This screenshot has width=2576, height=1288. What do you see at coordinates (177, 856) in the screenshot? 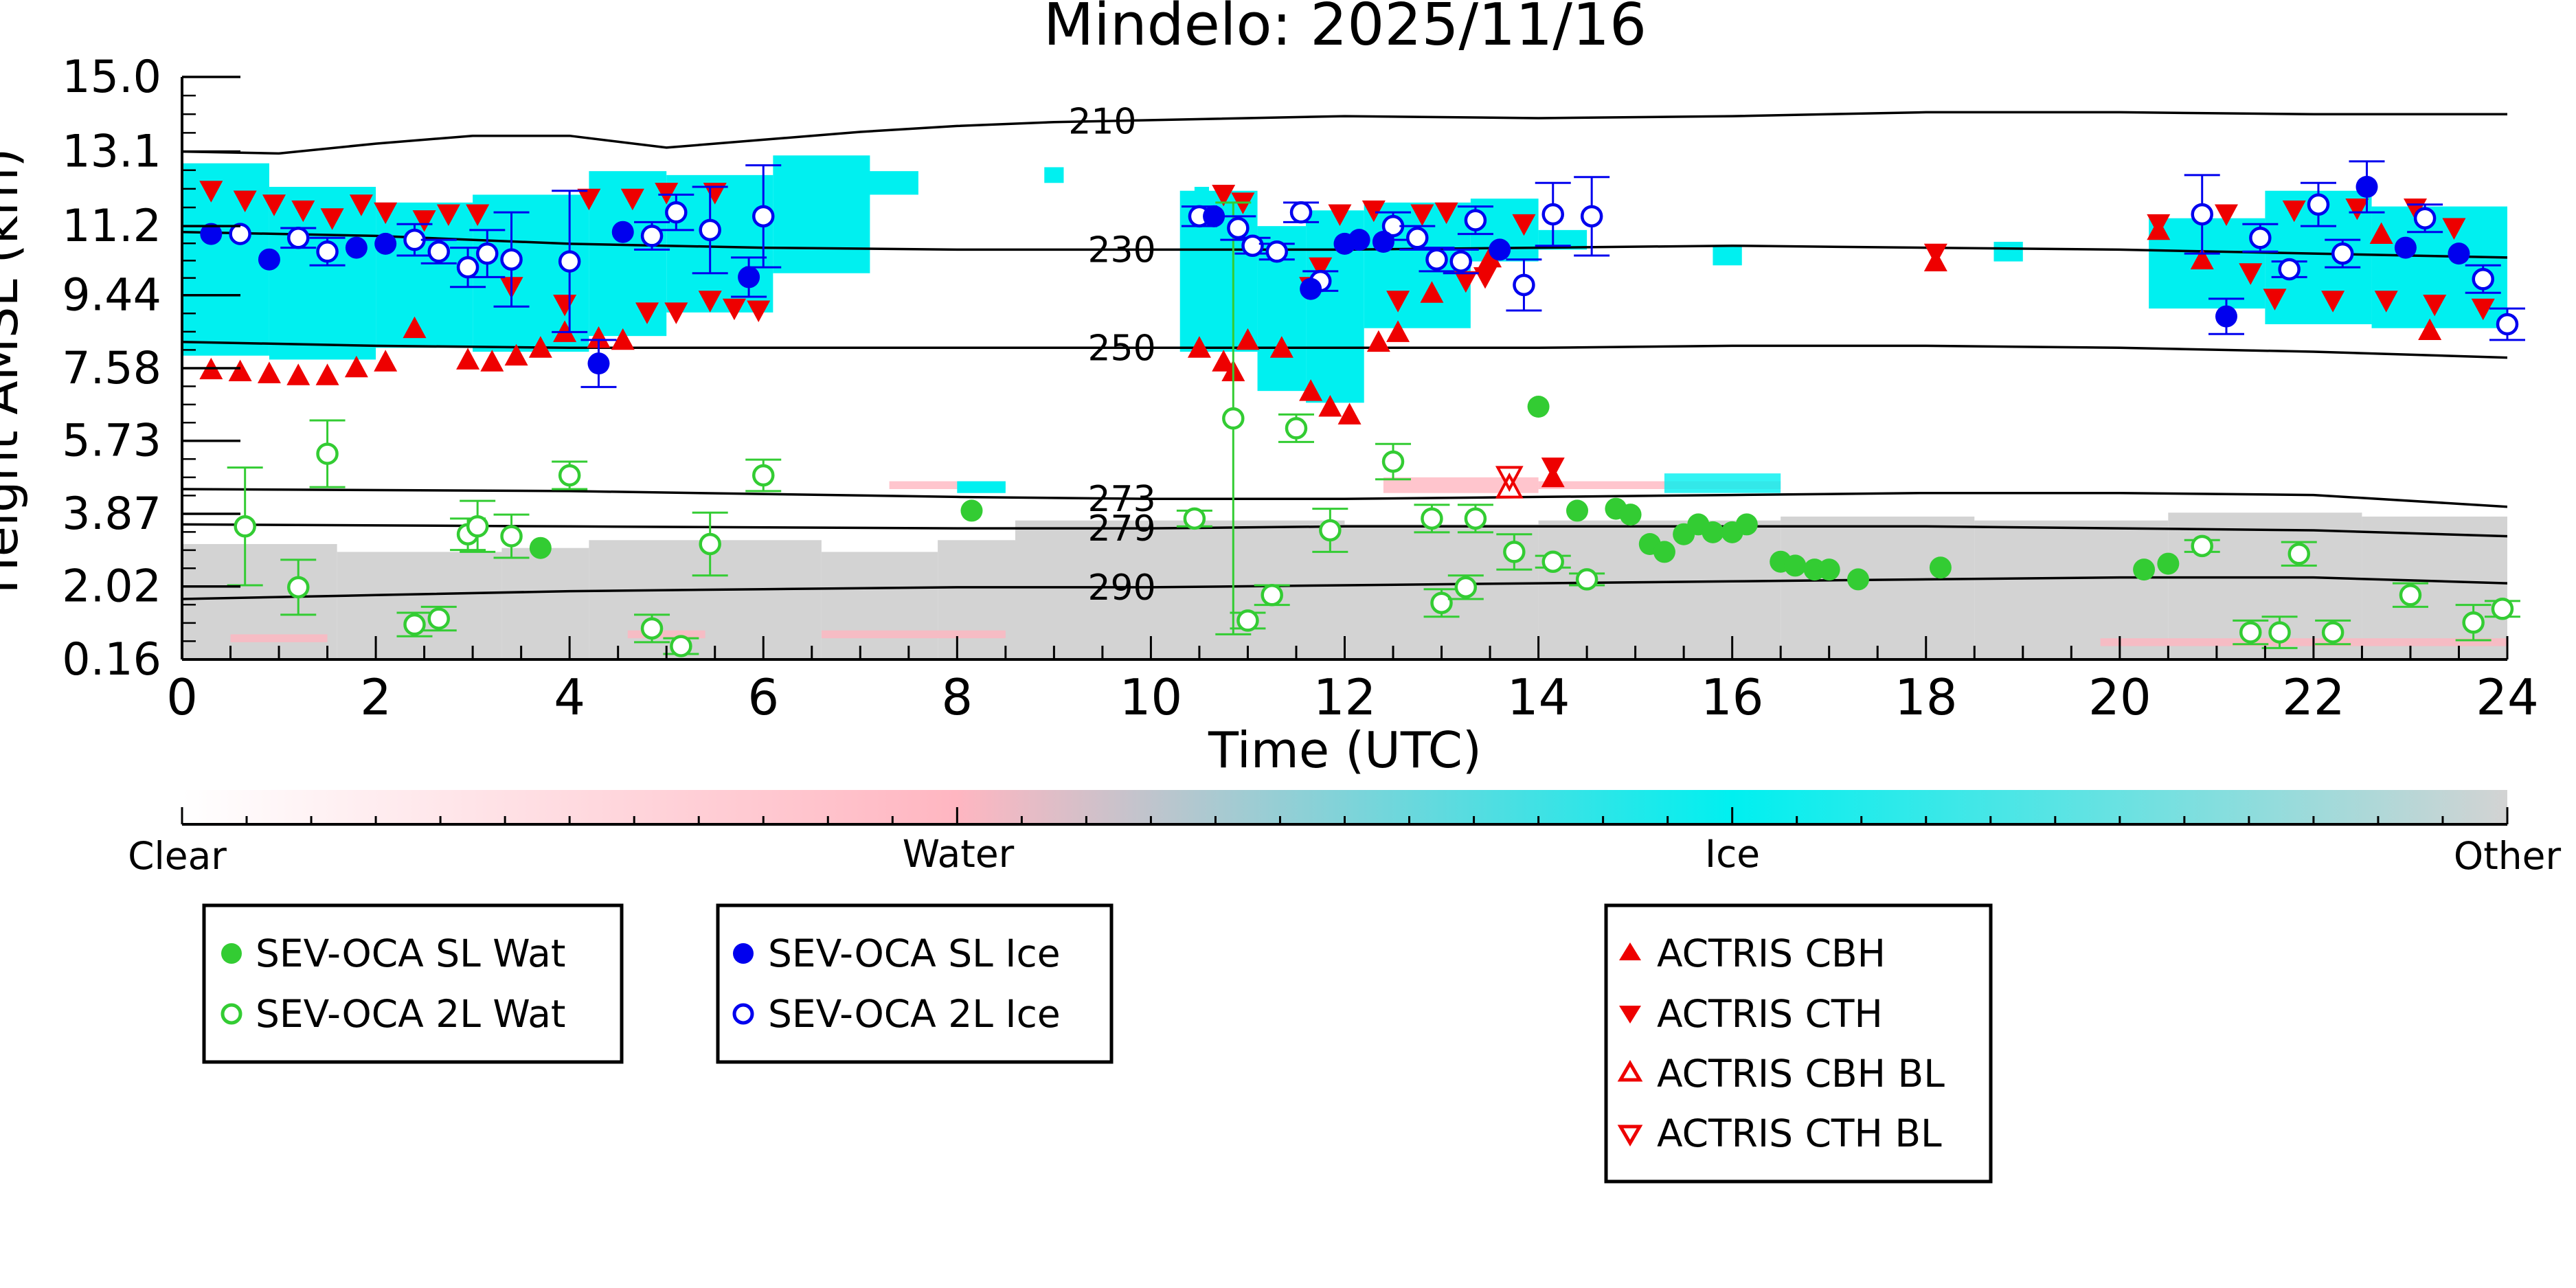
I see `colorbar-label-clear: Clear` at bounding box center [177, 856].